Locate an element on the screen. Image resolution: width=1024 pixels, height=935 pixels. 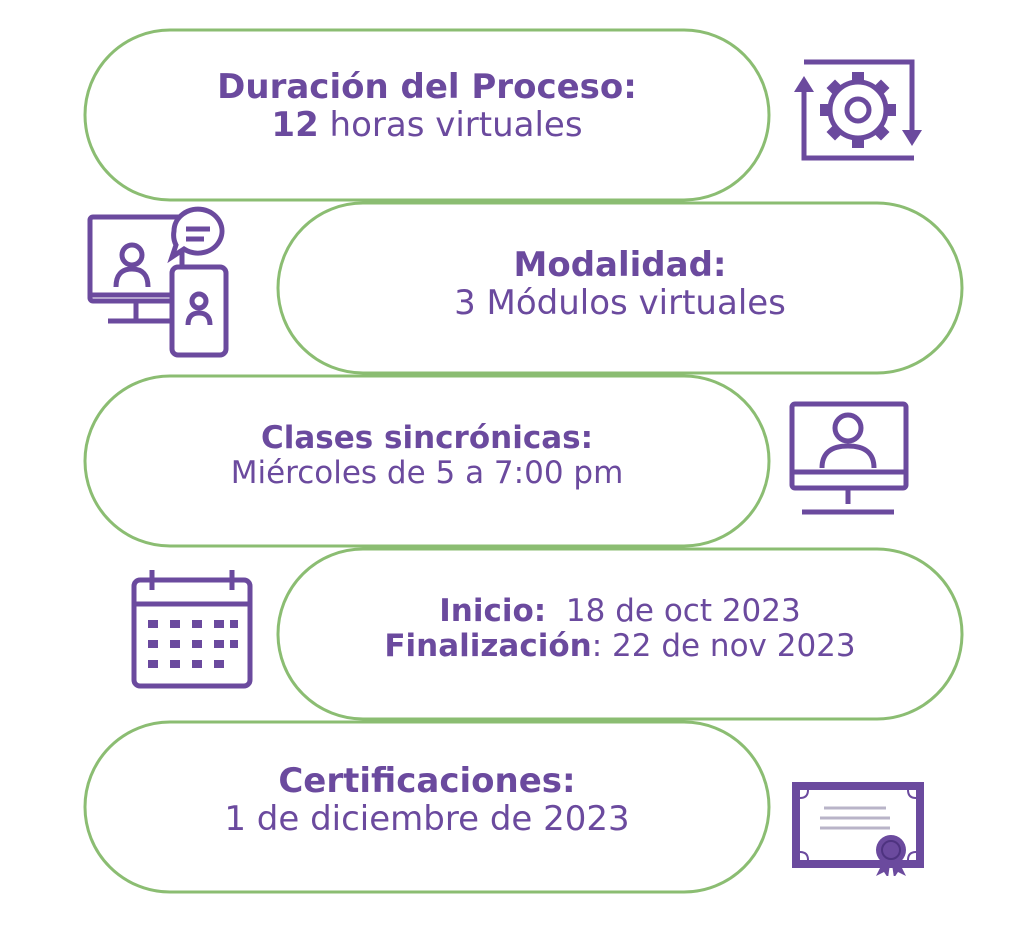
stage-value: 12 horas virtuales is located at coordinates (427, 125).